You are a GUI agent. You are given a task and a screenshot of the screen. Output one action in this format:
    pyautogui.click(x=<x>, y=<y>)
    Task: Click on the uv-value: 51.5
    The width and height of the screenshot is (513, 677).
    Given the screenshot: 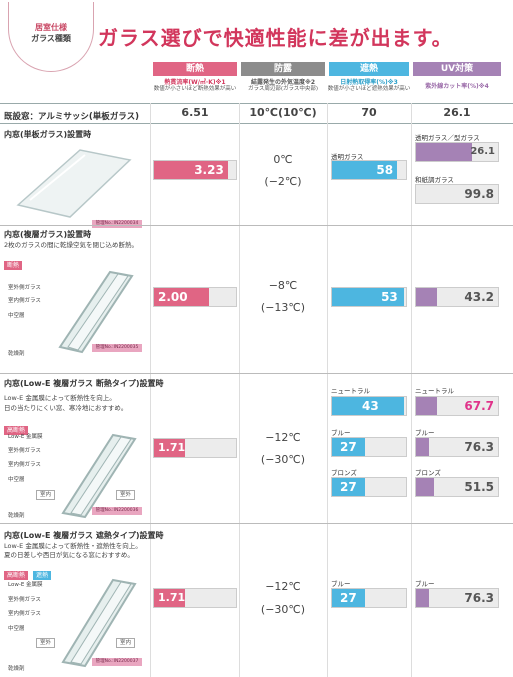 What is the action you would take?
    pyautogui.click(x=479, y=487)
    